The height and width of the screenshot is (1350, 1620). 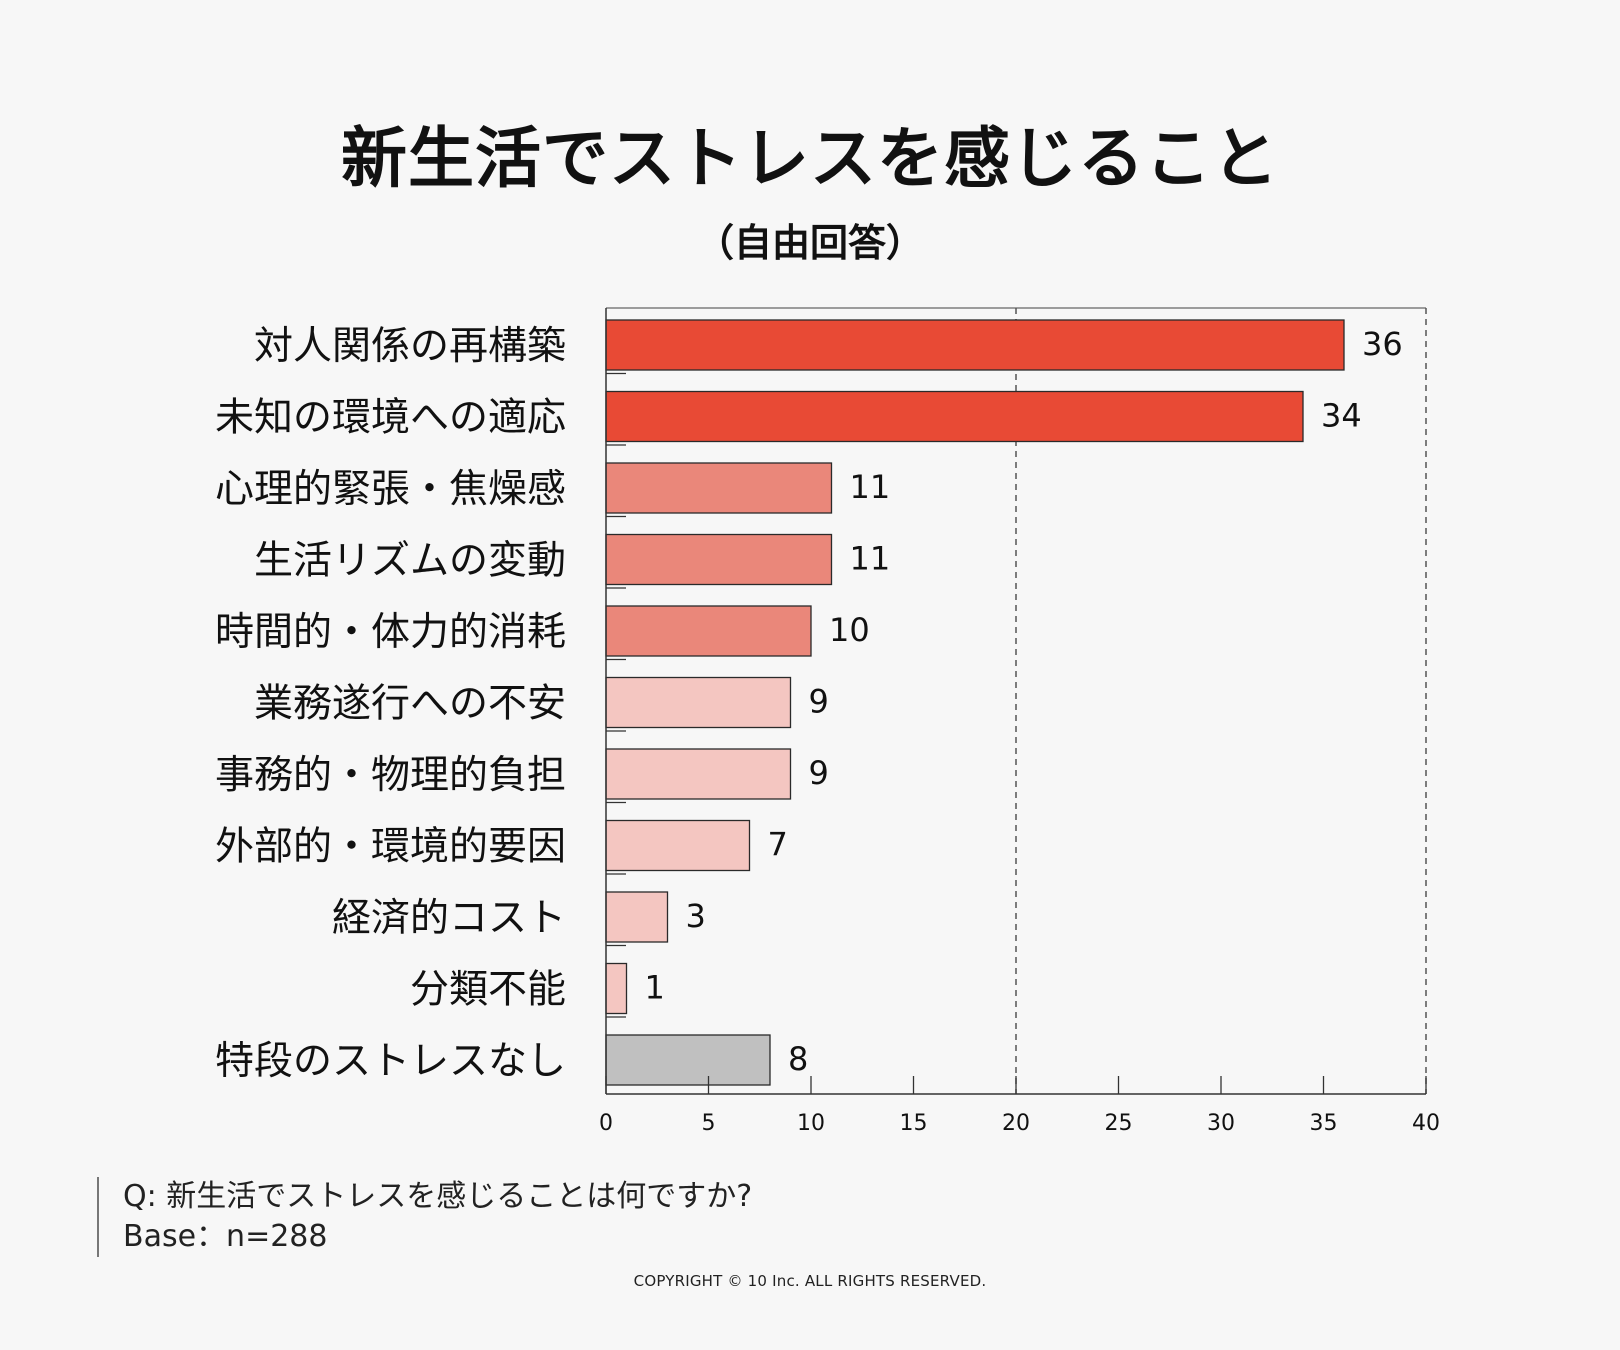 I want to click on copyright-notice: COPYRIGHT © 10 Inc. ALL RIGHTS RESERVED., so click(x=810, y=1281).